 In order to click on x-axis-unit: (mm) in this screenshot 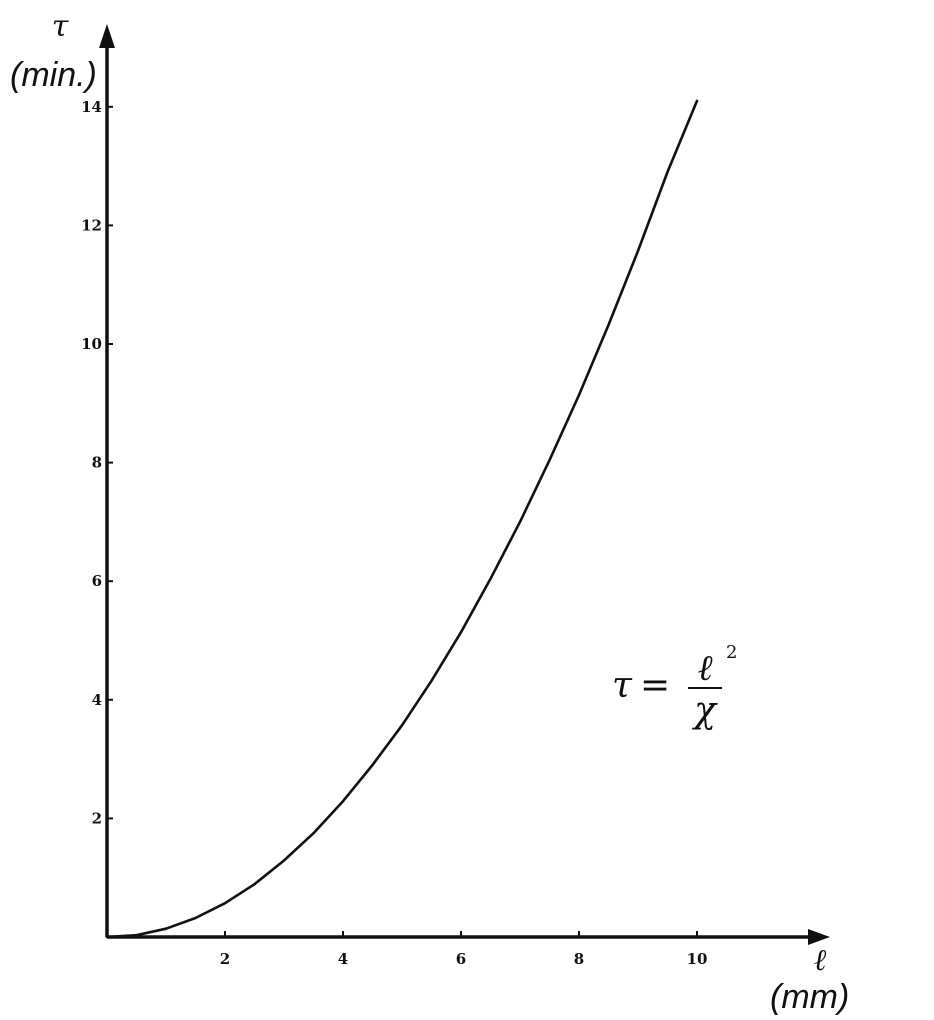, I will do `click(809, 997)`.